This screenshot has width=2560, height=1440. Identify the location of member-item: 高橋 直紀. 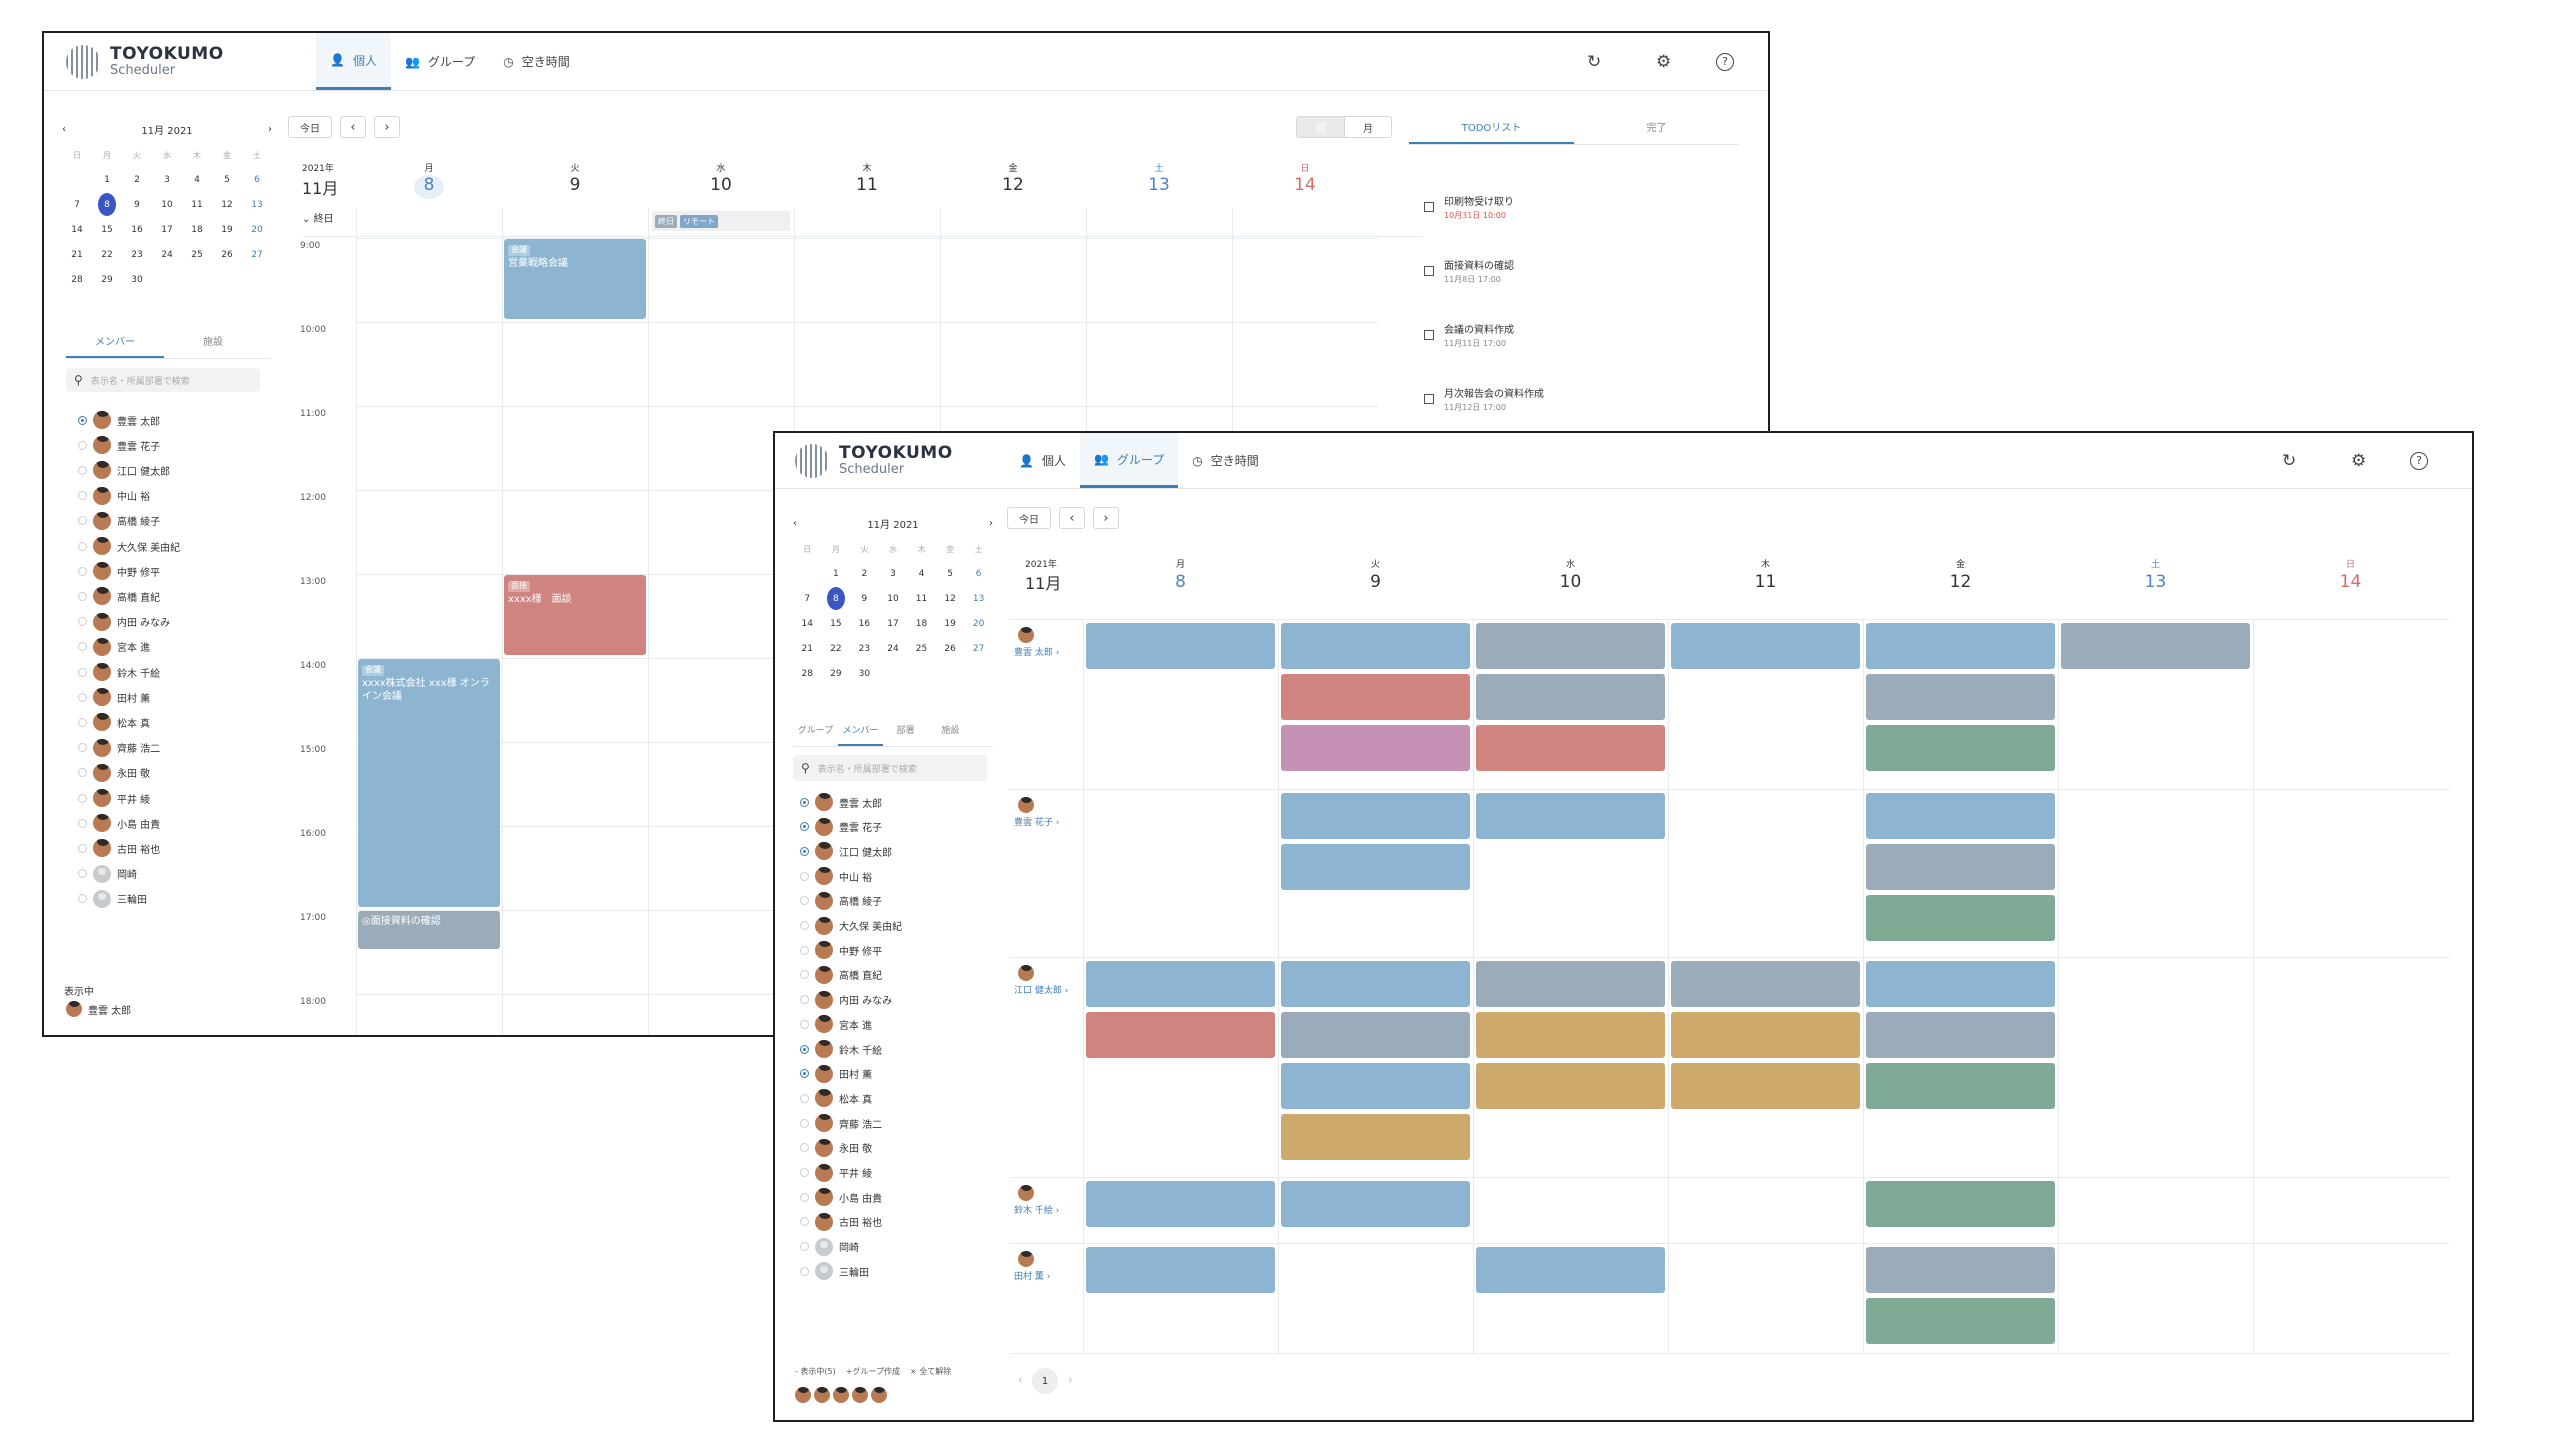
(841, 974).